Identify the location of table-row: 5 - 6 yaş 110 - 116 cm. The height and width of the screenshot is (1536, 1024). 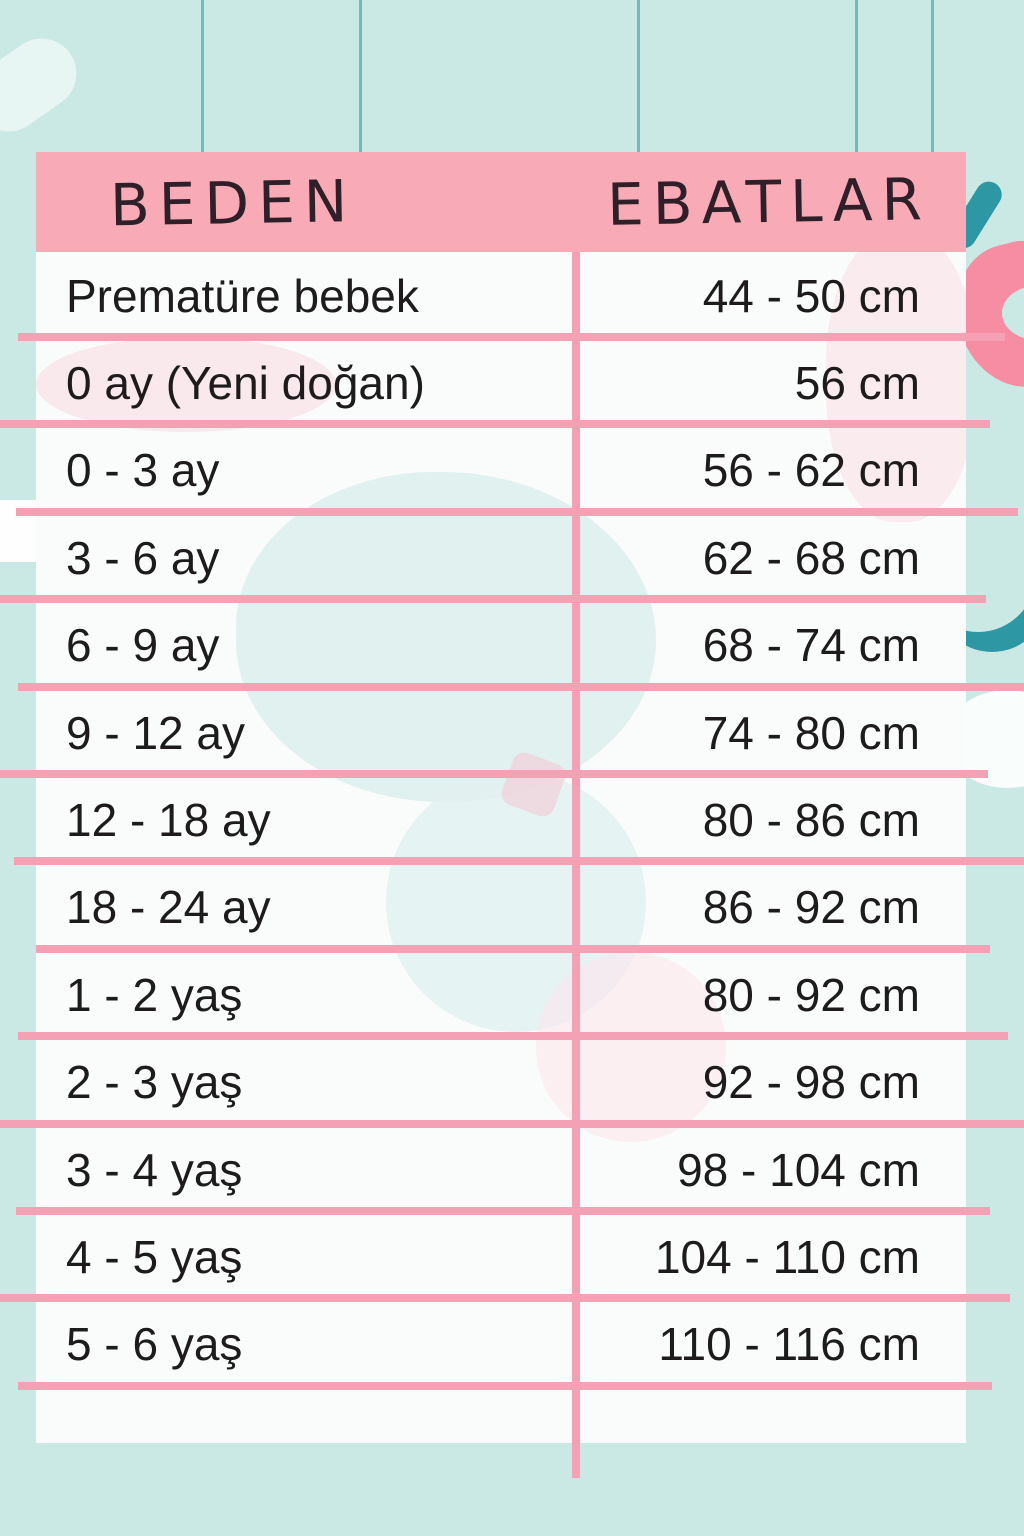
(501, 1344).